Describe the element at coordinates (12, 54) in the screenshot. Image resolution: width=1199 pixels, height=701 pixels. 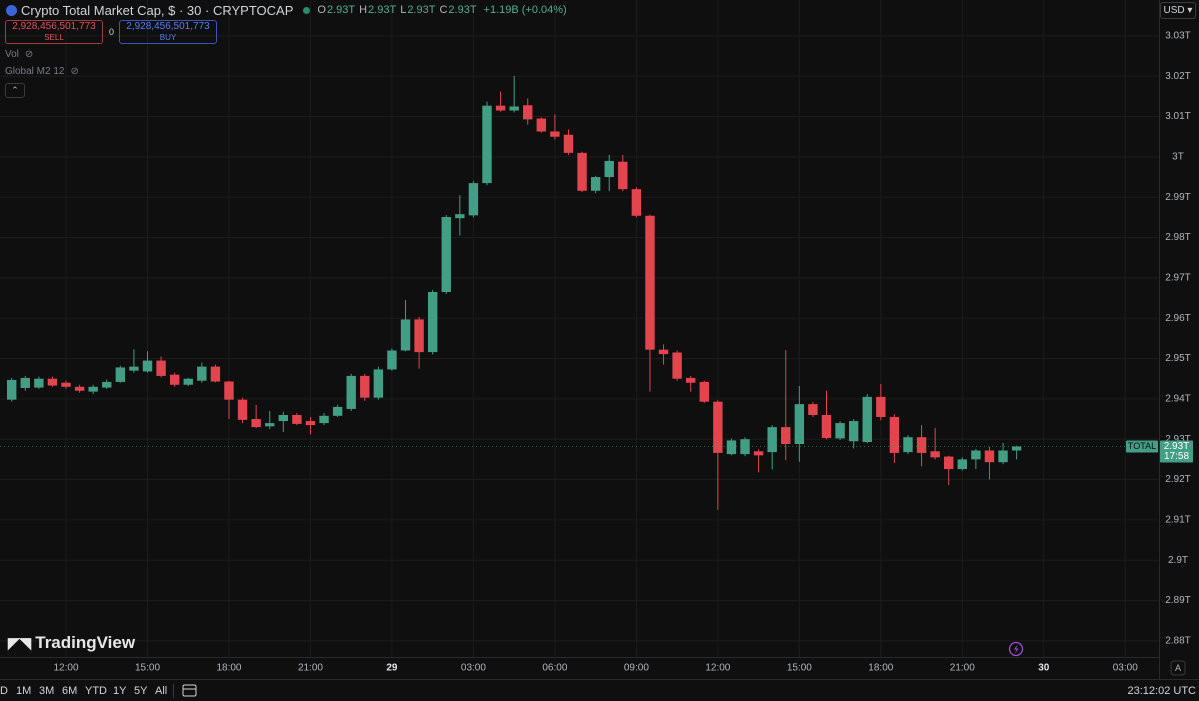
I see `indicator-name: Vol` at that location.